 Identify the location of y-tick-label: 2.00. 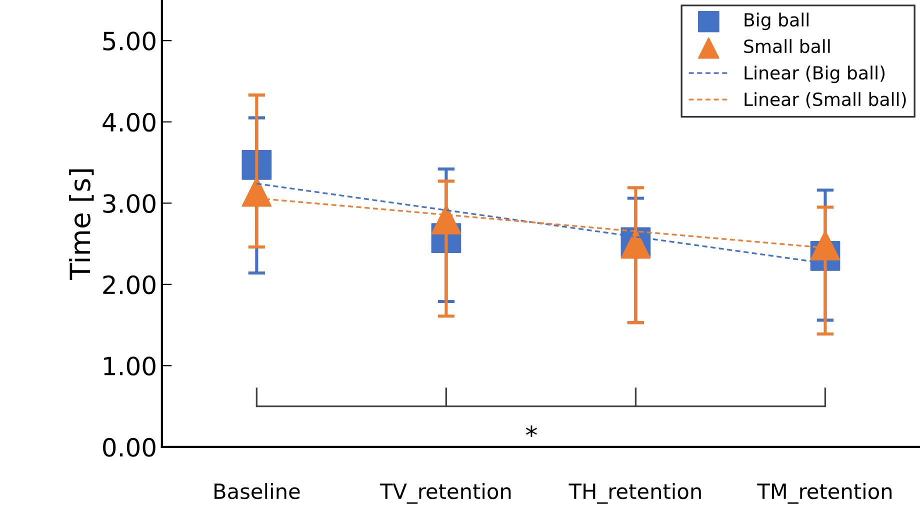
(129, 284).